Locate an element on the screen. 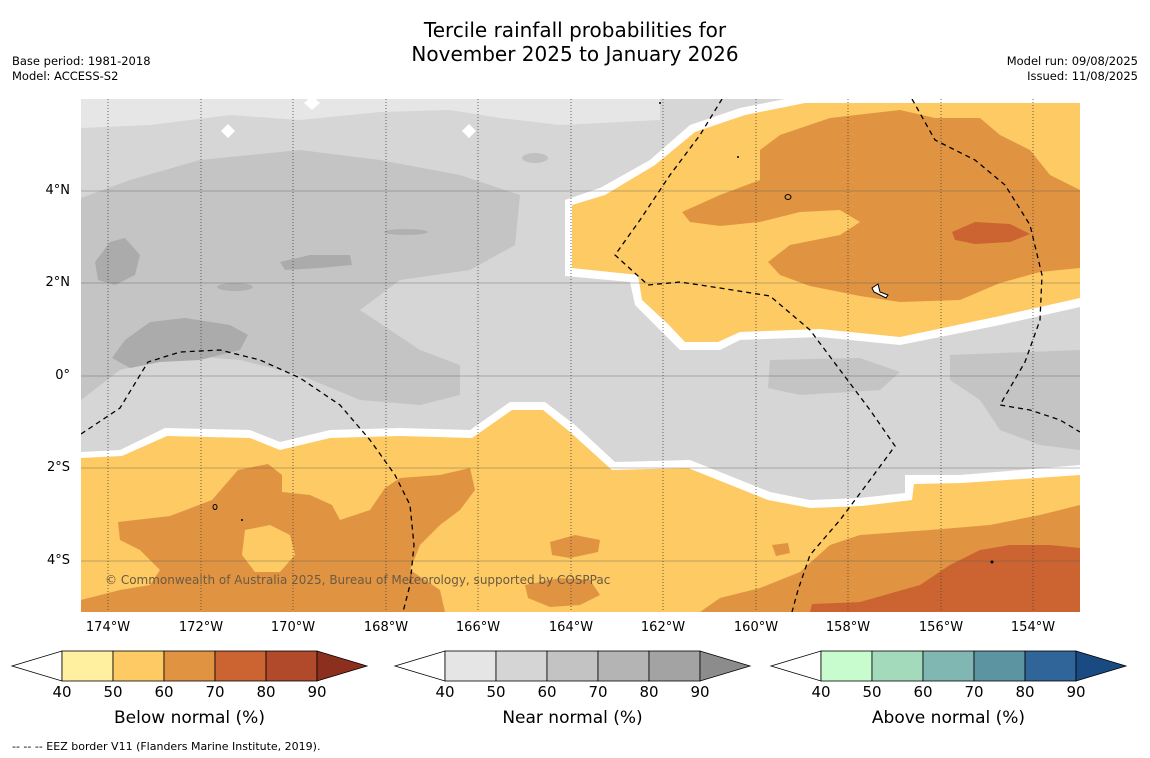  near-normal-tick-90: 90 is located at coordinates (700, 692).